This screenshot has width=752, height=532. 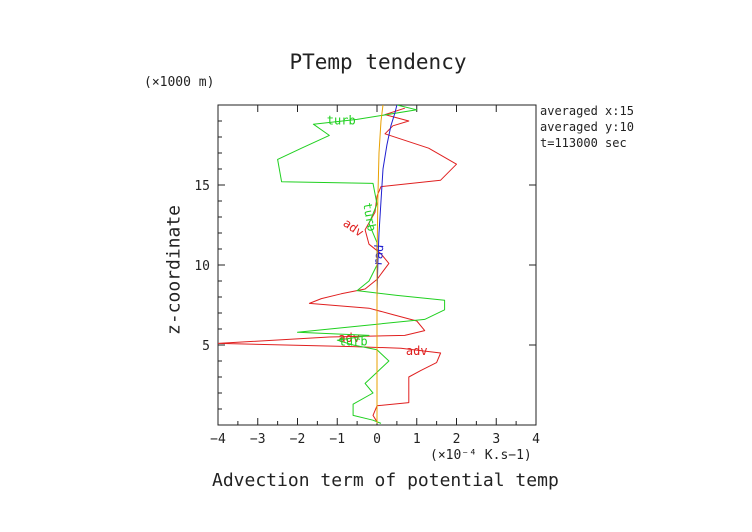 I want to click on x-tick-label: −1, so click(x=337, y=439).